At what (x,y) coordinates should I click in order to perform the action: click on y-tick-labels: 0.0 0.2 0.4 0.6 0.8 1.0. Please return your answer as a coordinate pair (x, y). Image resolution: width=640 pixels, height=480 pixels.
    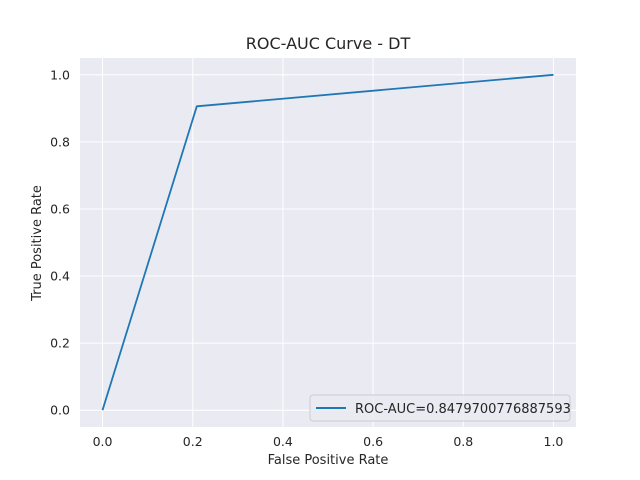
    Looking at the image, I should click on (60, 242).